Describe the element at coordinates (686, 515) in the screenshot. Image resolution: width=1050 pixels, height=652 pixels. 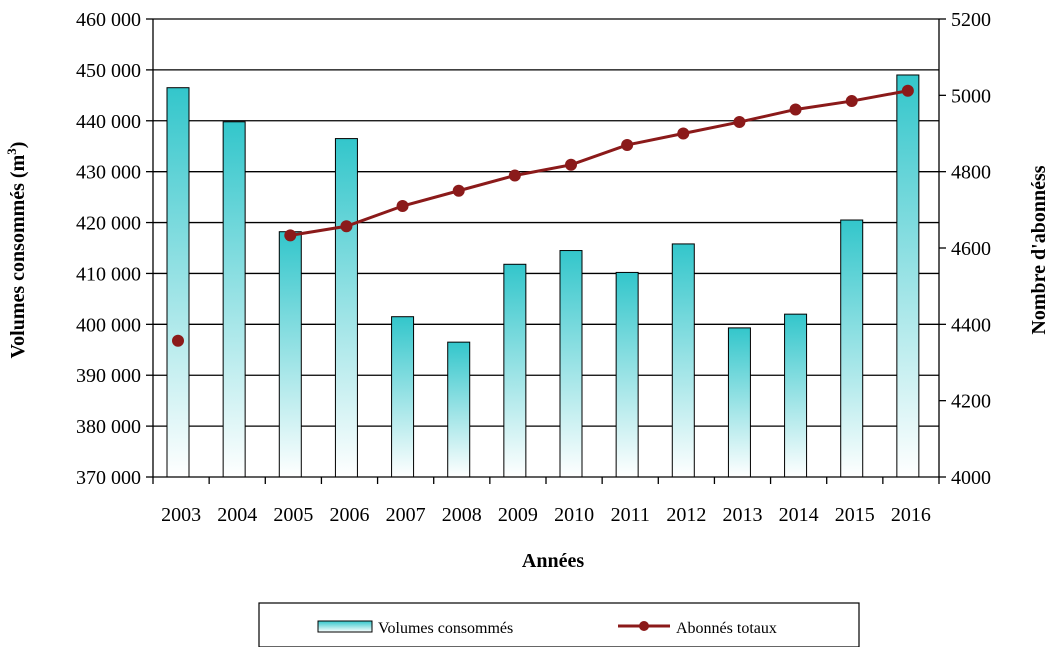
I see `x-tick-label-2012: 2012` at that location.